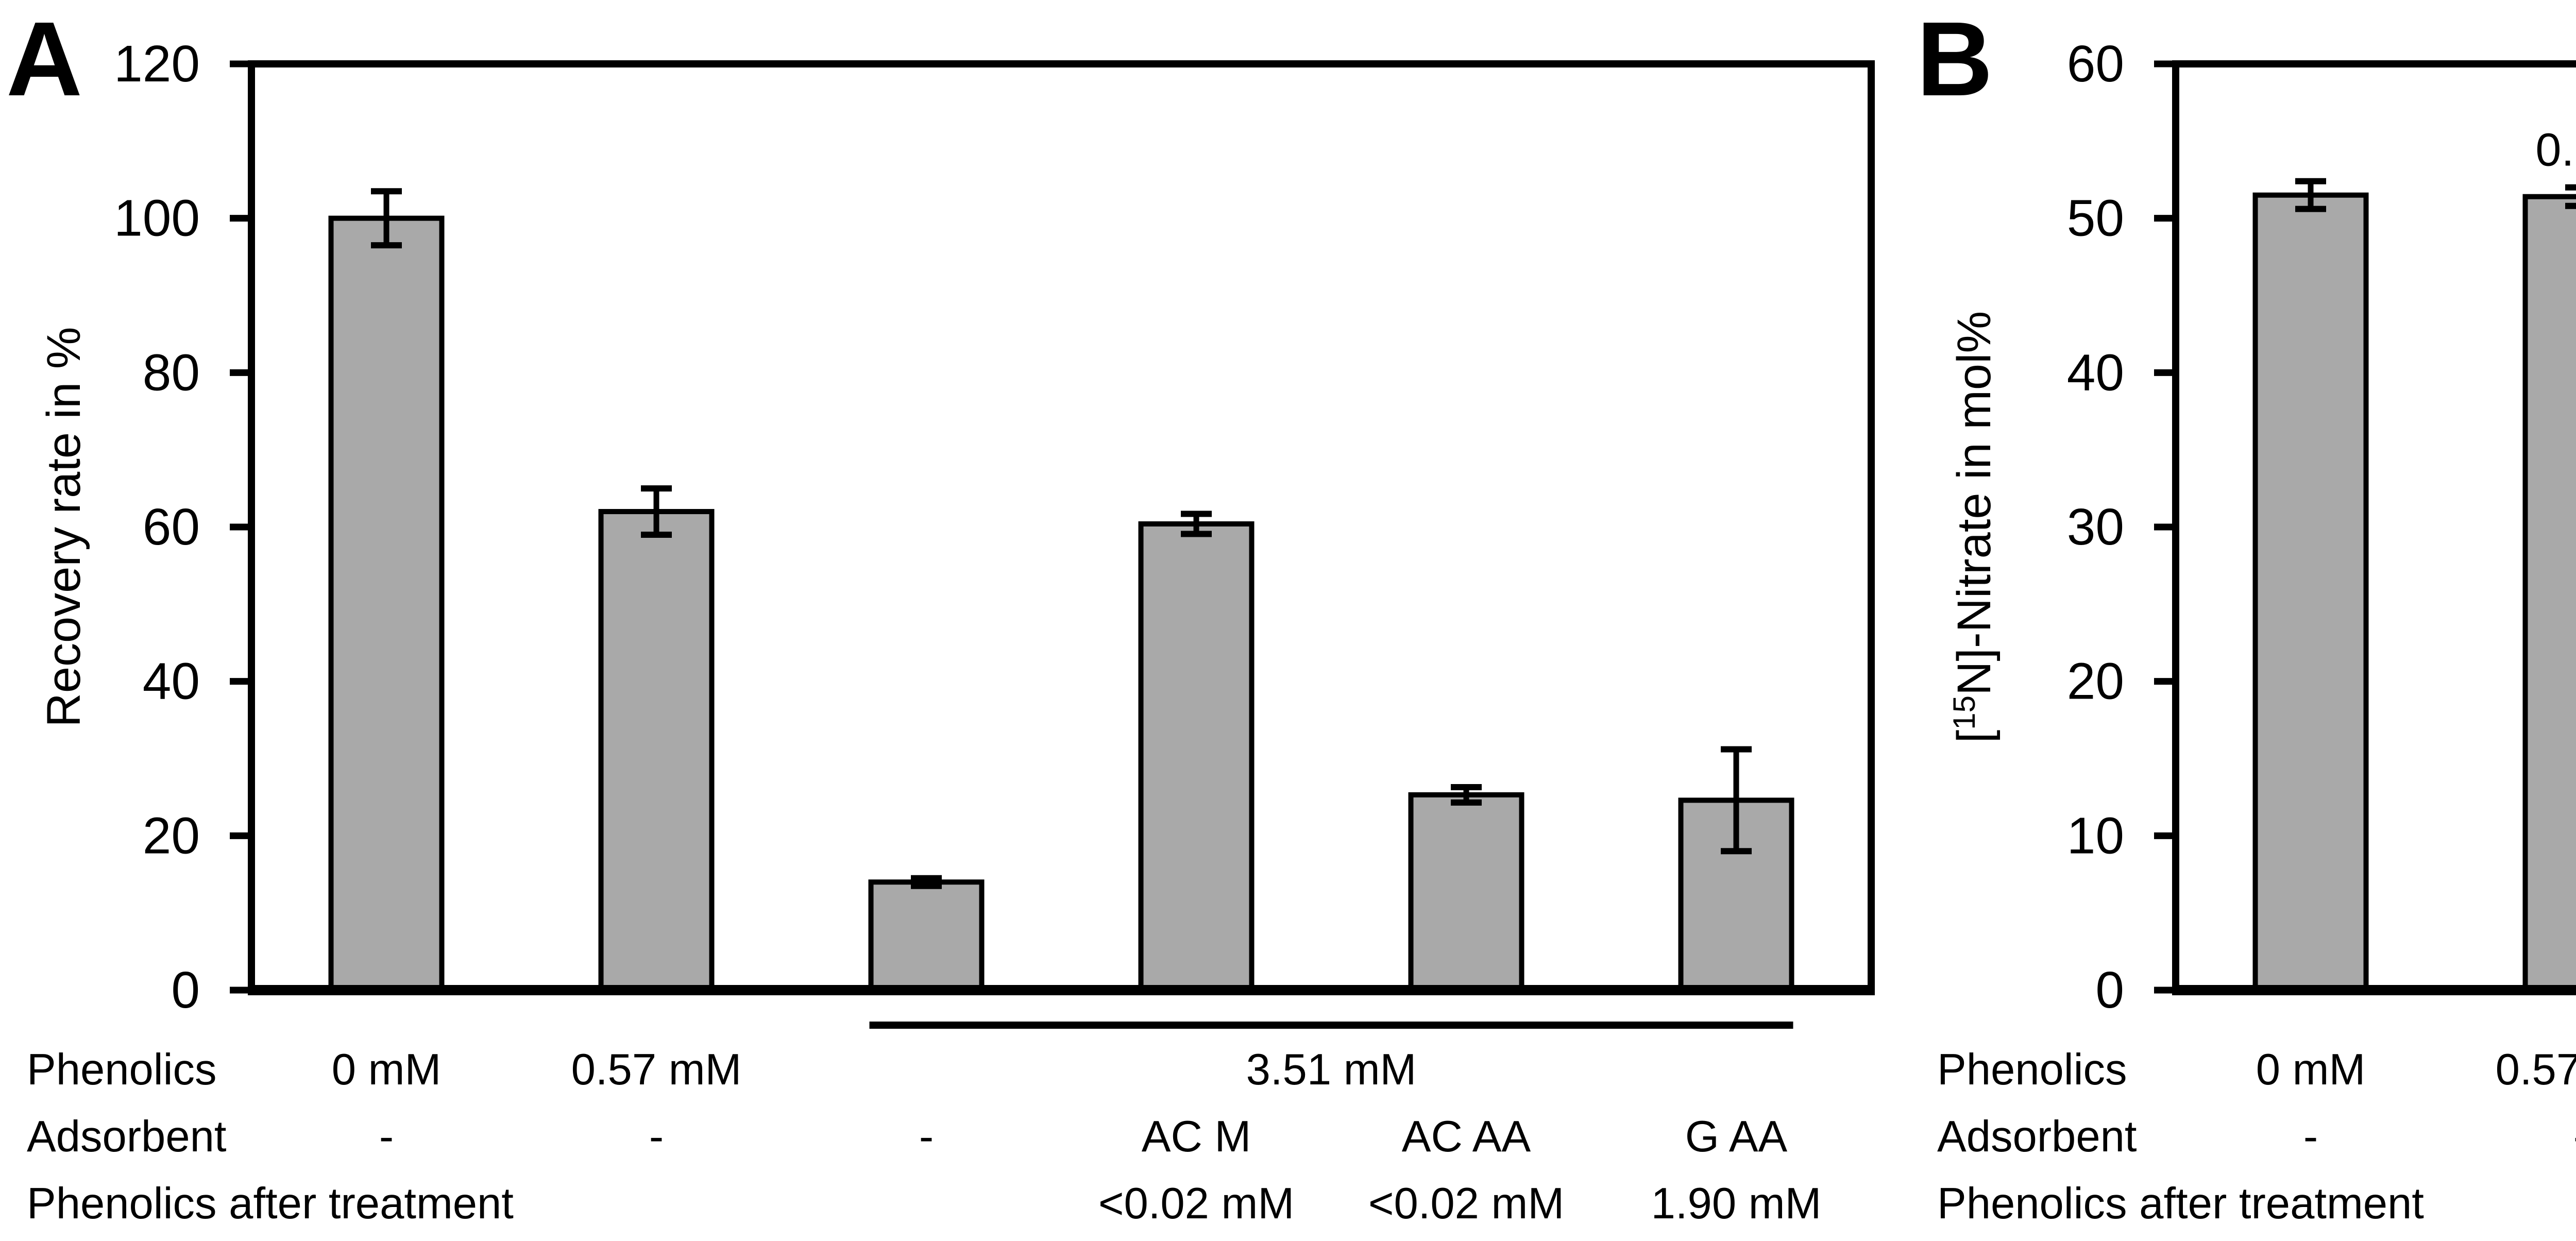 The height and width of the screenshot is (1241, 2576). I want to click on x-table-cell: AC M, so click(1196, 1136).